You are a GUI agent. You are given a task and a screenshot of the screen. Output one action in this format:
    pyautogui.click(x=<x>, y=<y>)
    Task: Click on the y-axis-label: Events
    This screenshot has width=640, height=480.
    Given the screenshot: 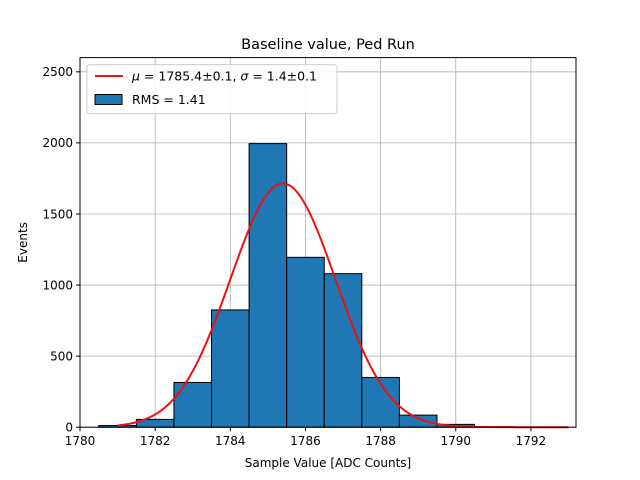 What is the action you would take?
    pyautogui.click(x=23, y=242)
    